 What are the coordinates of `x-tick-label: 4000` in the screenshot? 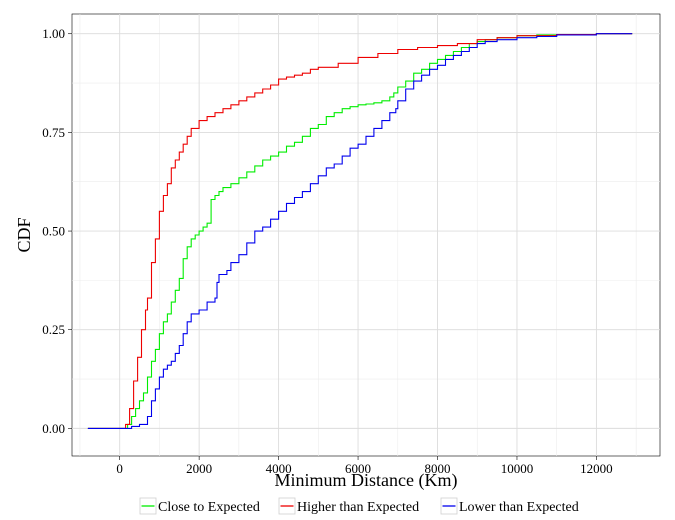 It's located at (279, 468).